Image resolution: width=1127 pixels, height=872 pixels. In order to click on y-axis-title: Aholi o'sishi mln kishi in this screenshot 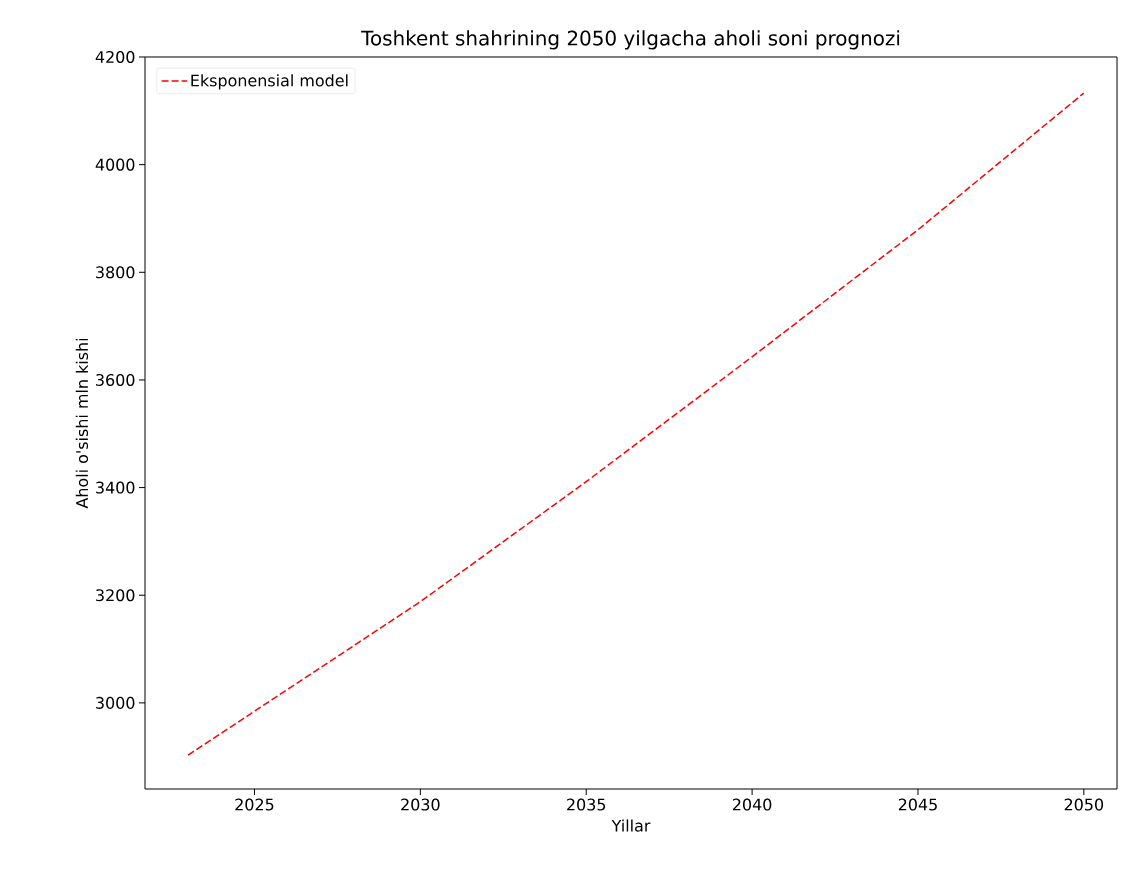, I will do `click(82, 423)`.